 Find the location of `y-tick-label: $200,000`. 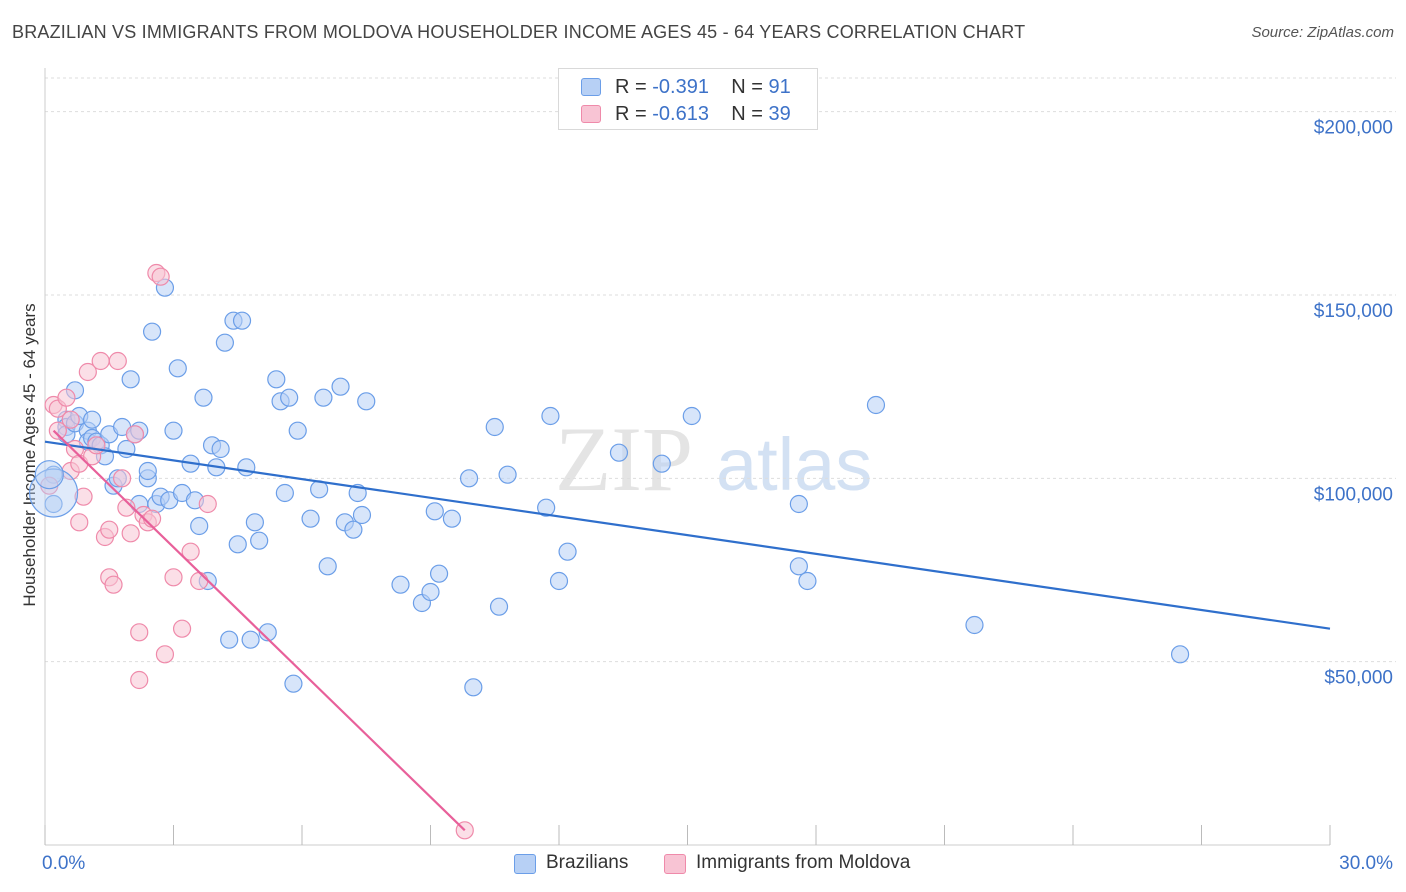

y-tick-label: $200,000 is located at coordinates (1353, 128).